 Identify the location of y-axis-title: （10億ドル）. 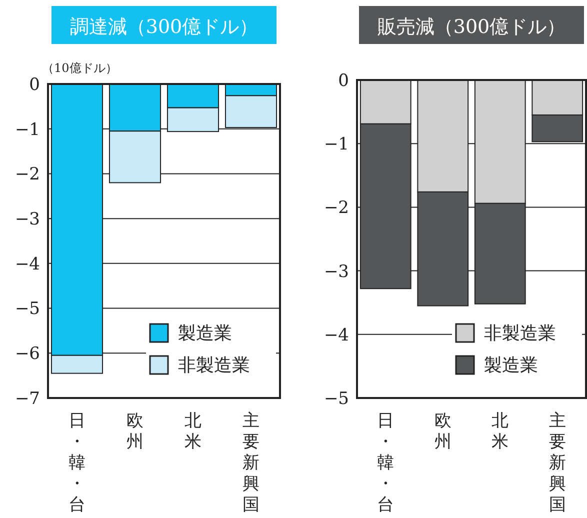
(80, 68).